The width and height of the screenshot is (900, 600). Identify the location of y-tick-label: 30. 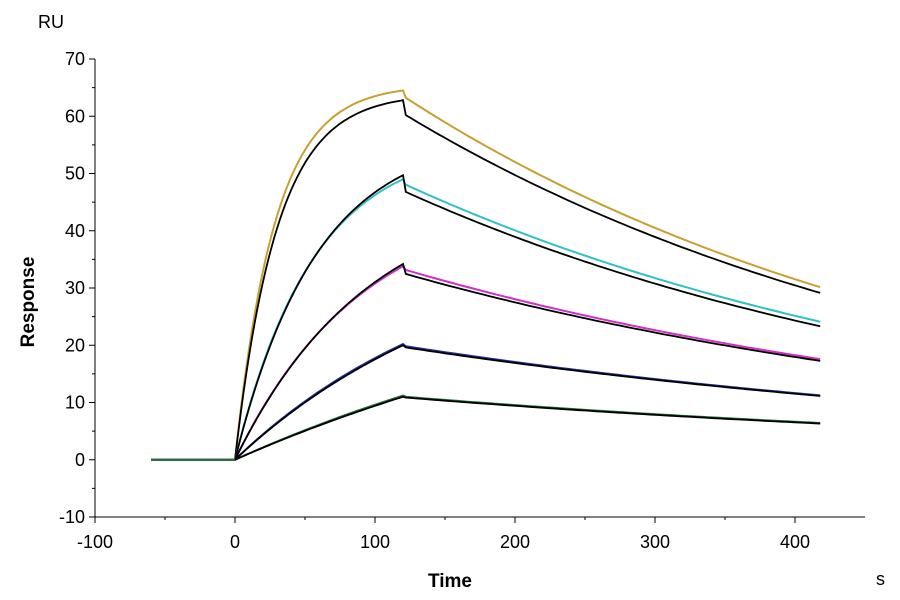
(75, 288).